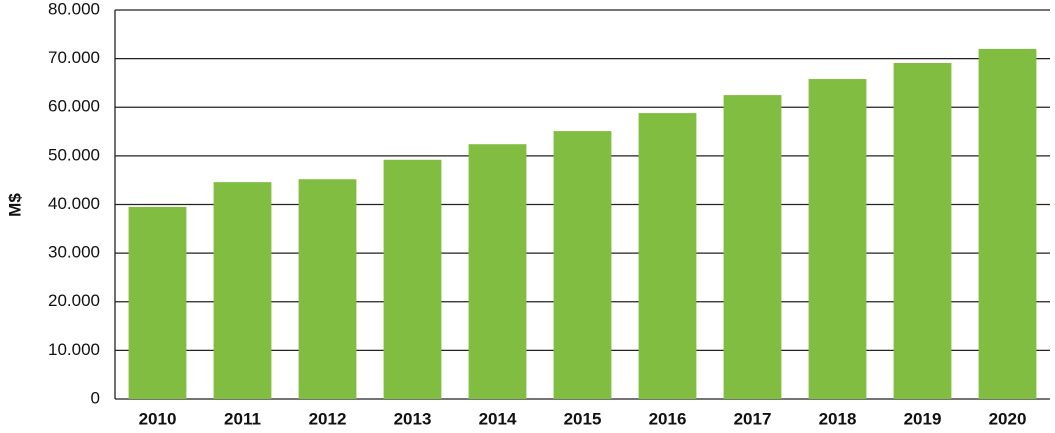  Describe the element at coordinates (668, 418) in the screenshot. I see `x-tick-label: 2016` at that location.